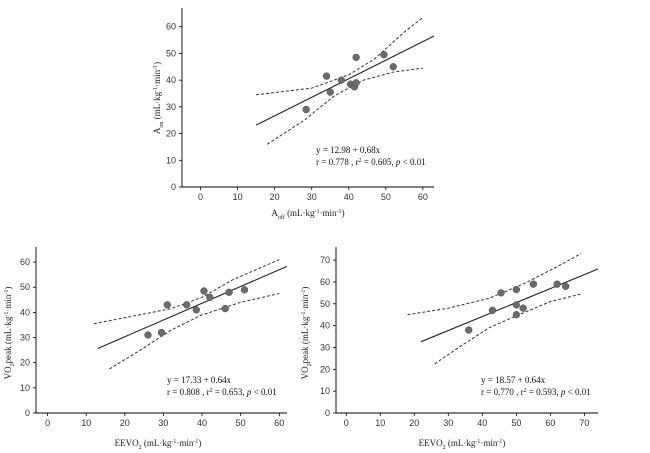  I want to click on x-tick-label: 70, so click(584, 423).